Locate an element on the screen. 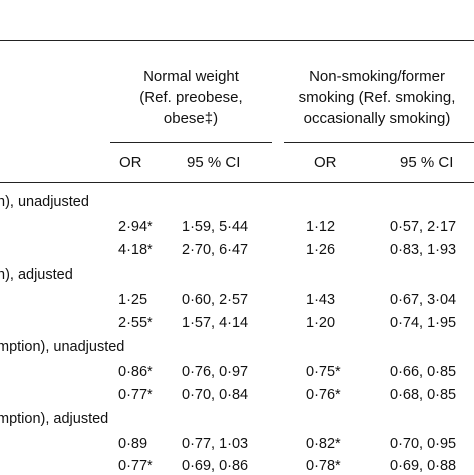  group1-underline is located at coordinates (191, 142).